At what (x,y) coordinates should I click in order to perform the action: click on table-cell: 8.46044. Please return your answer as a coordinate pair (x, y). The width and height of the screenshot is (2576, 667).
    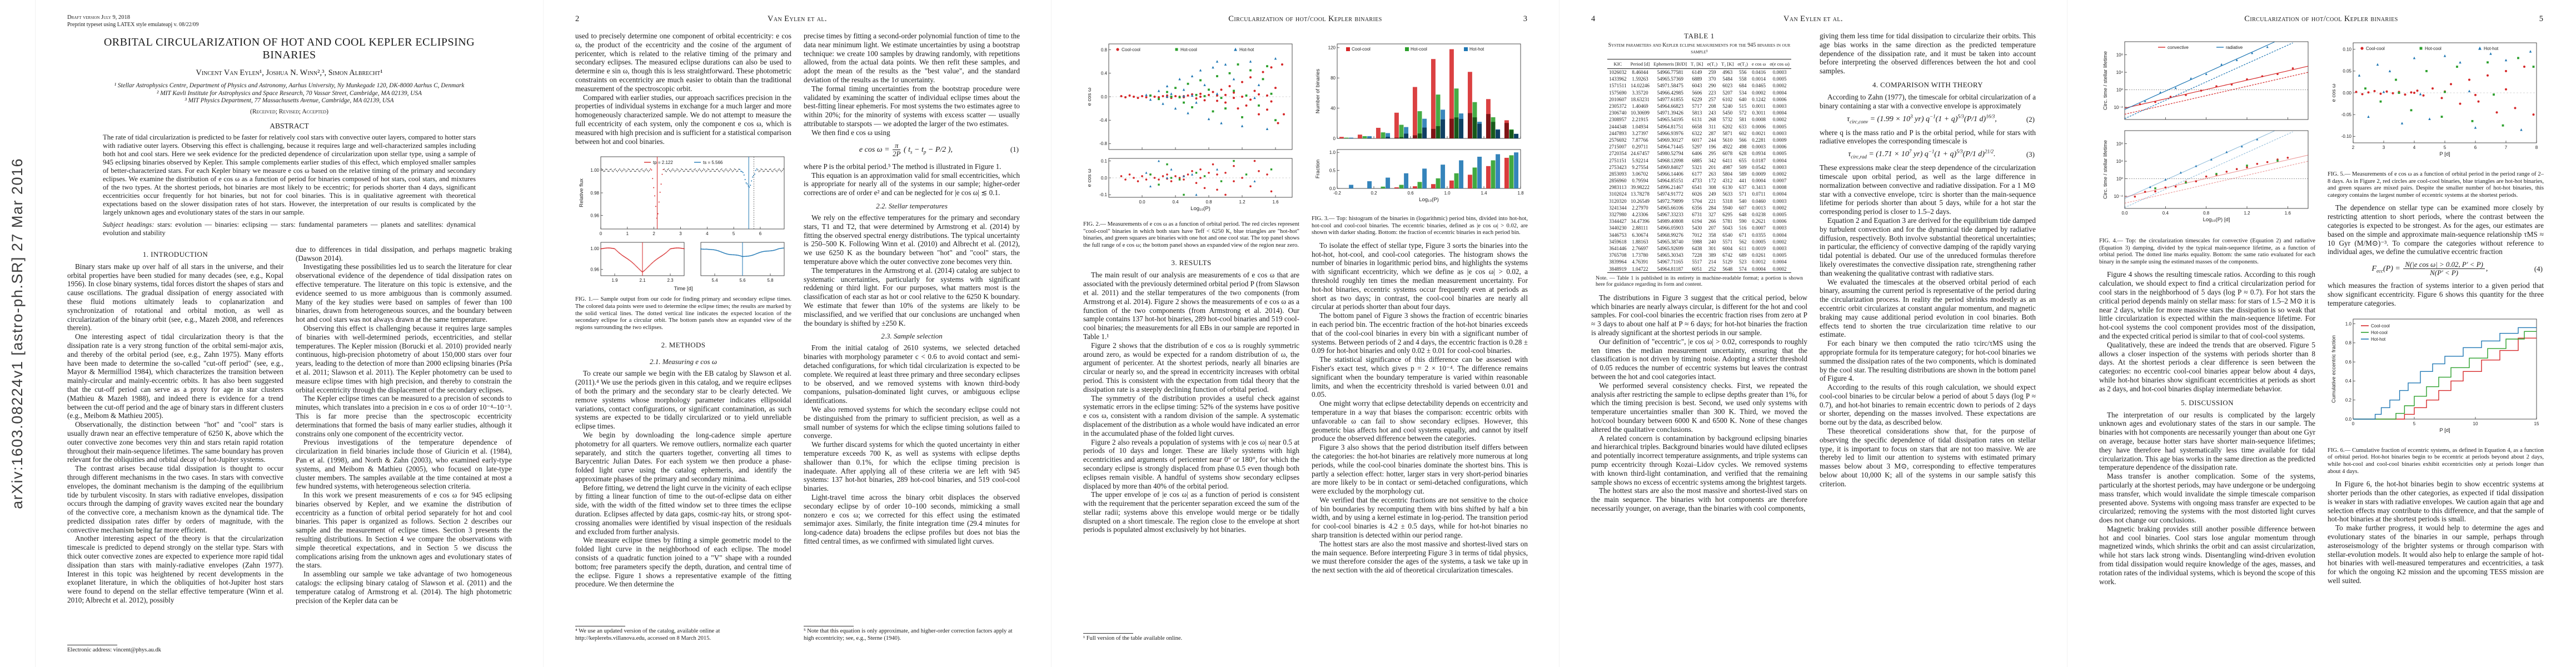
    Looking at the image, I should click on (1640, 72).